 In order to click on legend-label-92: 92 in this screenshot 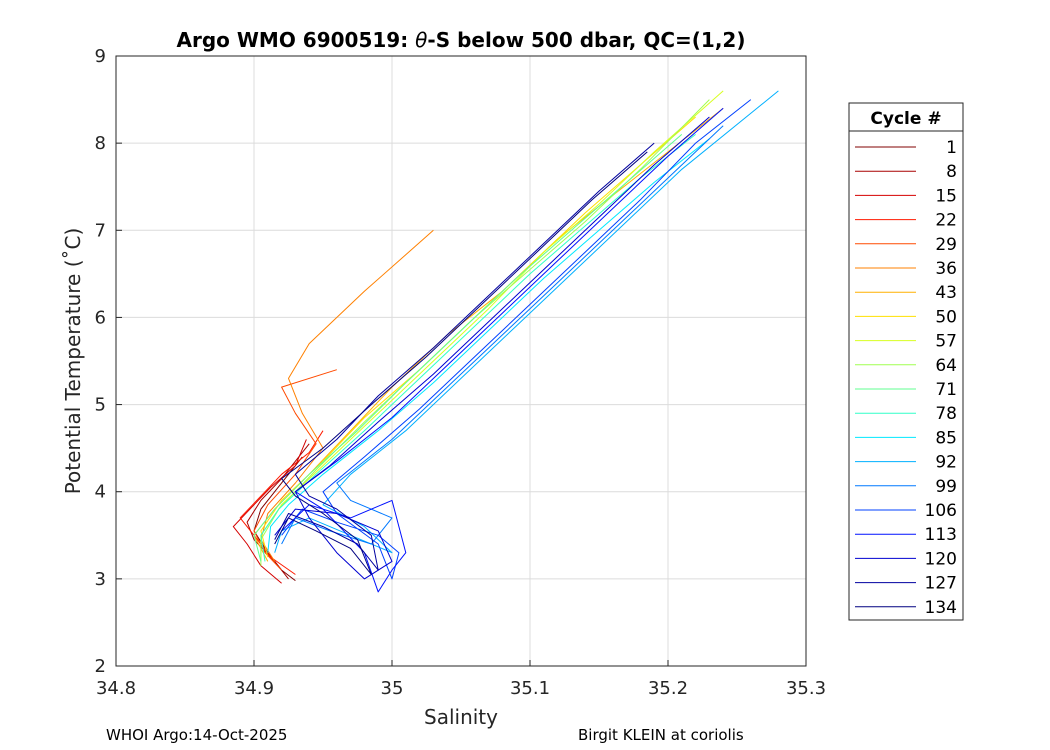, I will do `click(946, 463)`.